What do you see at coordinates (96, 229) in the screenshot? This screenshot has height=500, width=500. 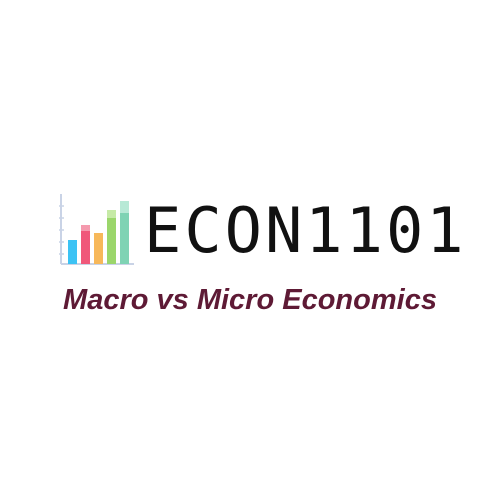 I see `bar-chart-icon` at bounding box center [96, 229].